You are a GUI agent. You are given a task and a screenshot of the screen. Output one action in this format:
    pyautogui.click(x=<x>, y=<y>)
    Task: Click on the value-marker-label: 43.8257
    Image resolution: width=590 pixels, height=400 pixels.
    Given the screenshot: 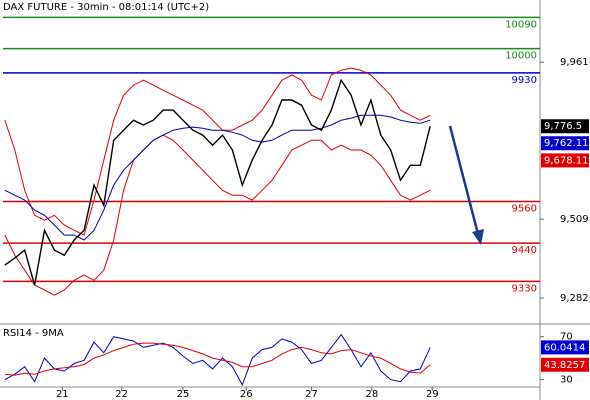 What is the action you would take?
    pyautogui.click(x=564, y=365)
    